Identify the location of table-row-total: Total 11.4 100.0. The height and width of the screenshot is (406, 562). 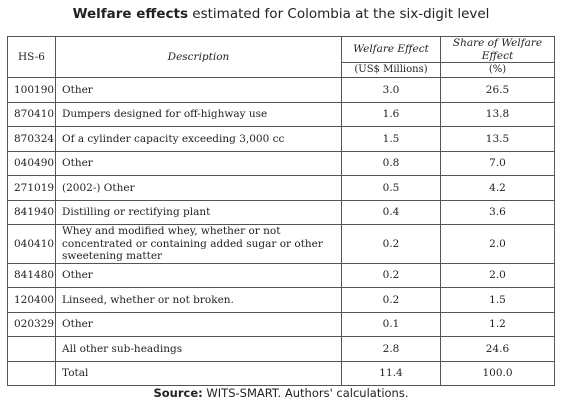
(281, 373).